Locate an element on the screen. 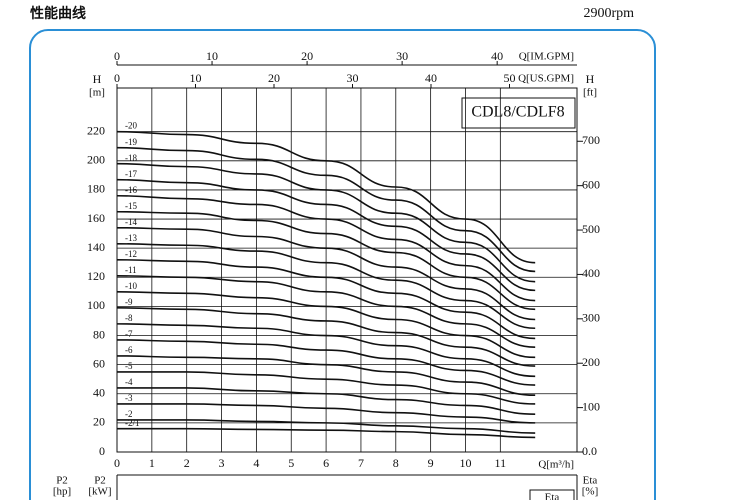 The width and height of the screenshot is (750, 500). y2-tick-label: 300 is located at coordinates (591, 318).